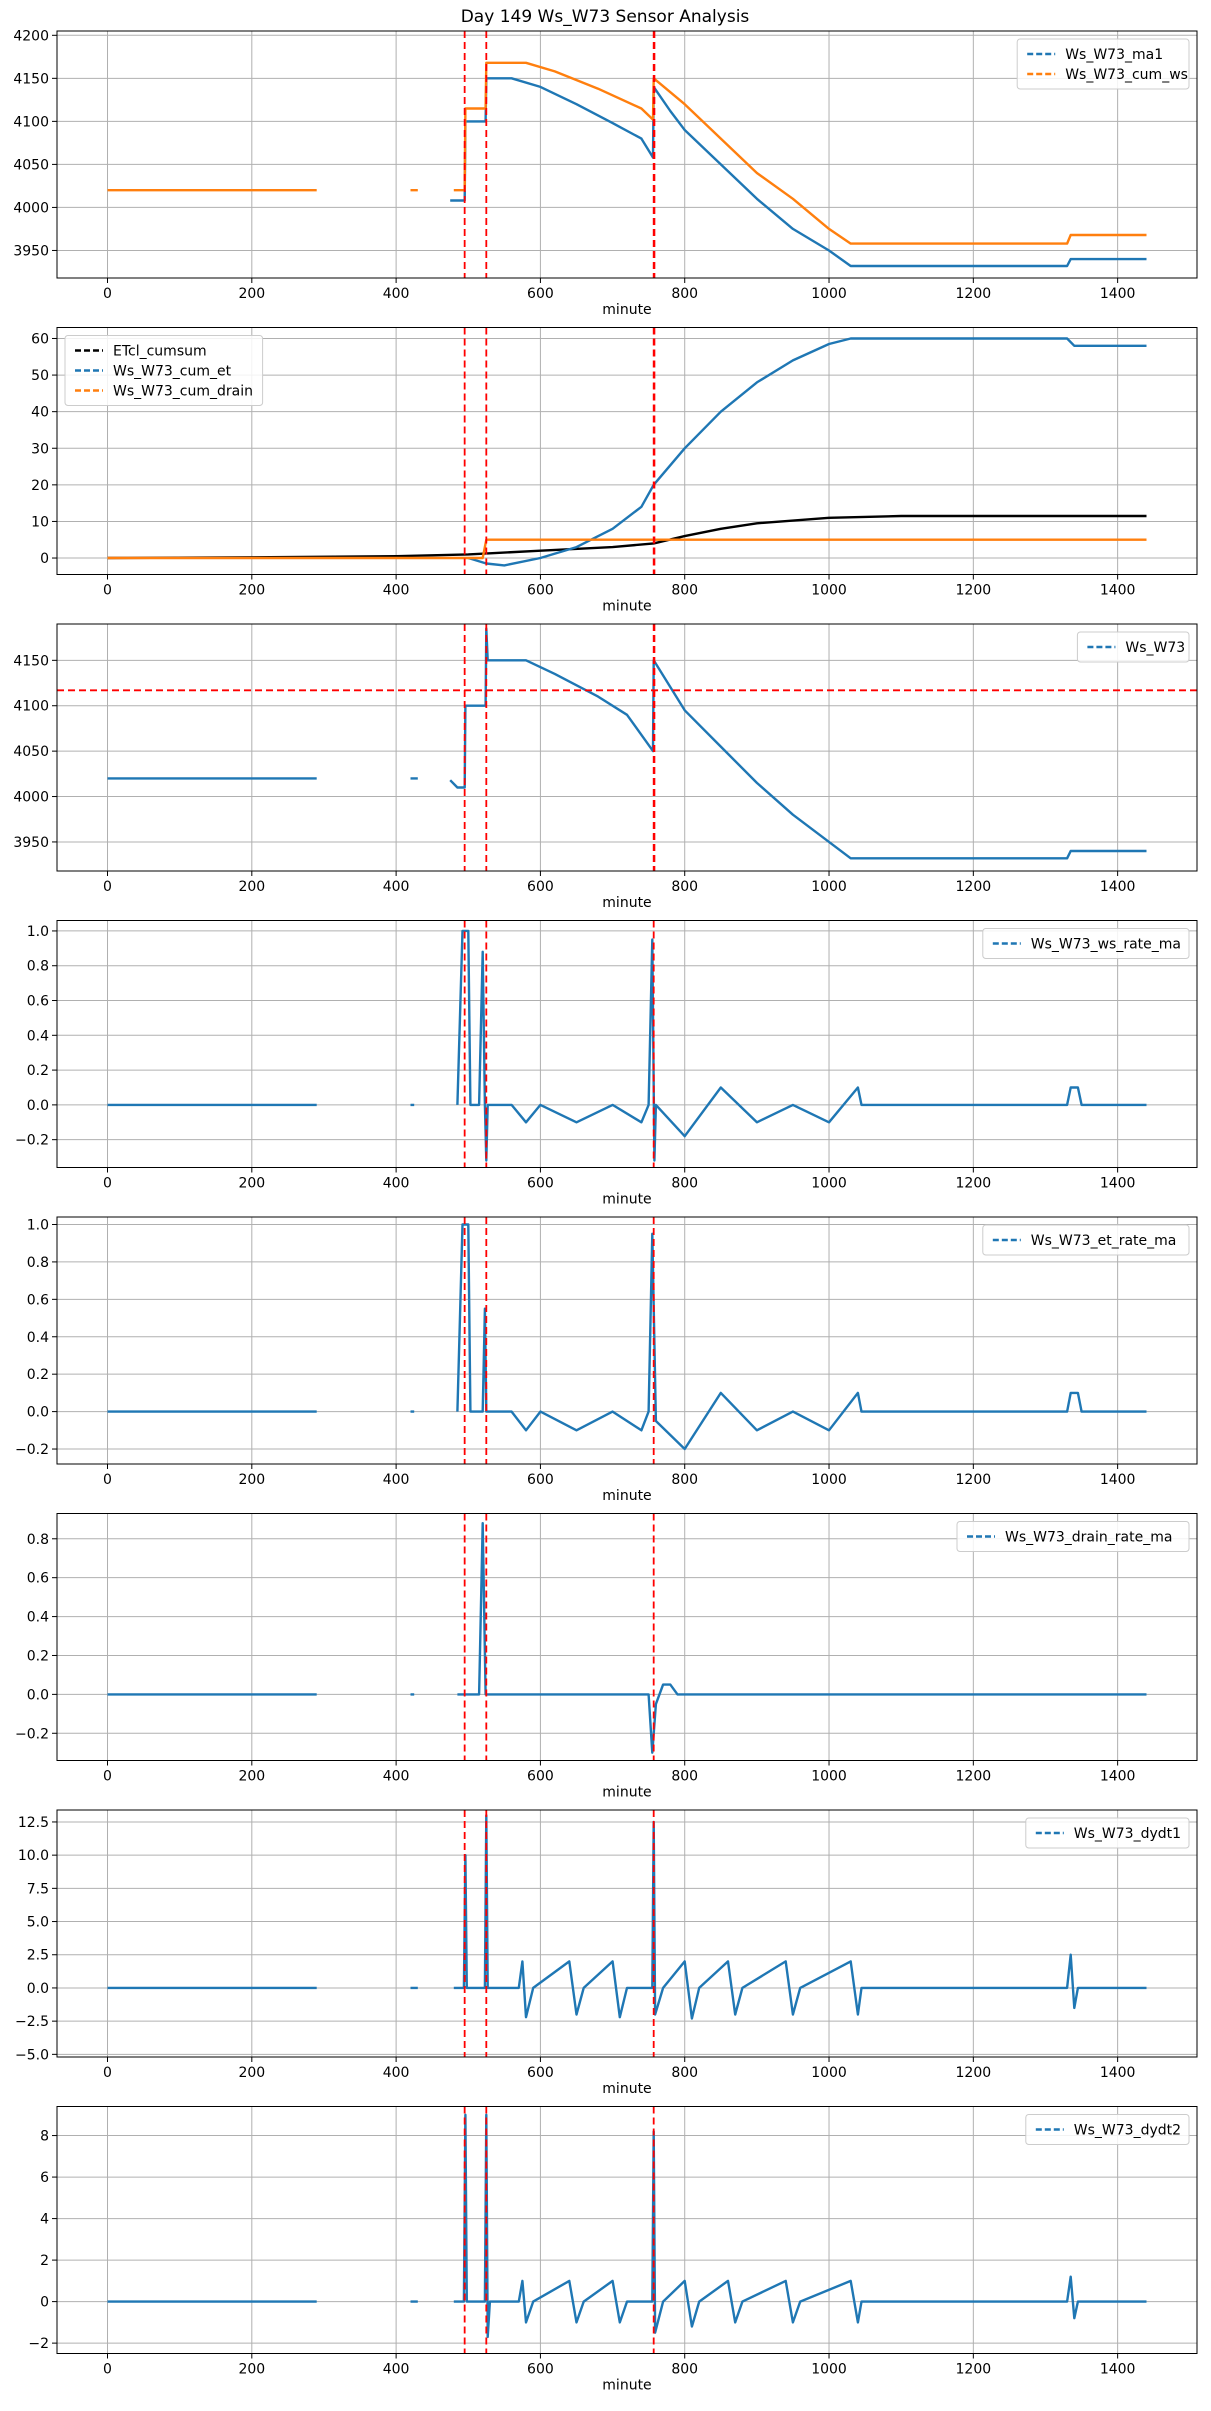  I want to click on legend-label: Ws_W73, so click(1155, 648).